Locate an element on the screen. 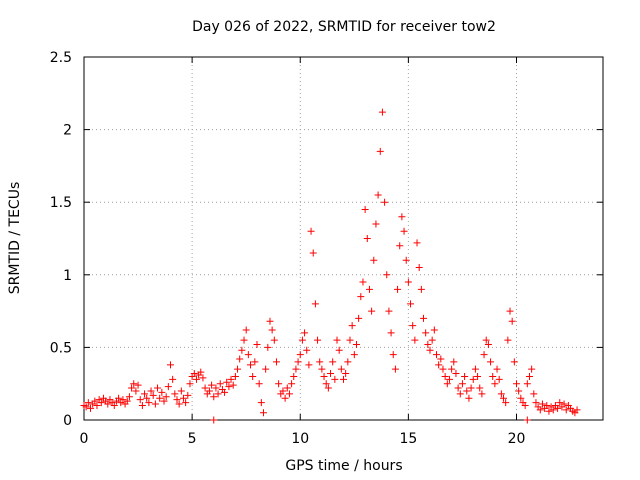 The width and height of the screenshot is (640, 480). y-axis-label: SRMTID / TECUs is located at coordinates (15, 238).